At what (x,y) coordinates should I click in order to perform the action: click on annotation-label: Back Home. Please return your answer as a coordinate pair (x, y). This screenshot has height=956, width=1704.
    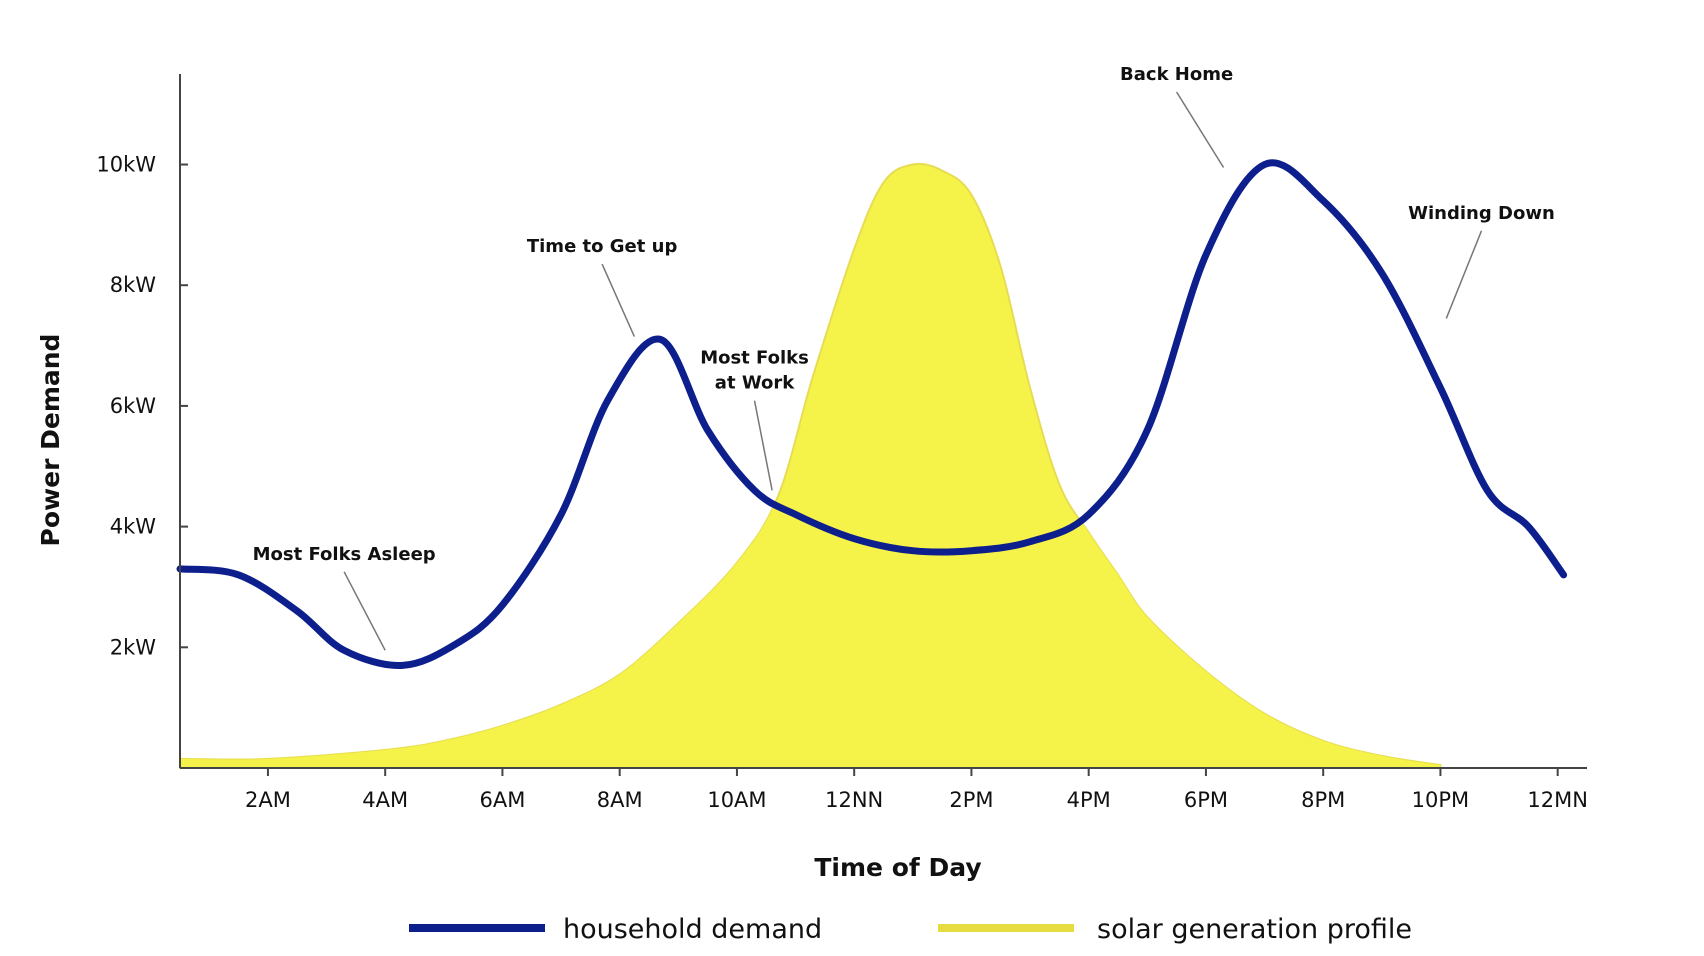
    Looking at the image, I should click on (1176, 74).